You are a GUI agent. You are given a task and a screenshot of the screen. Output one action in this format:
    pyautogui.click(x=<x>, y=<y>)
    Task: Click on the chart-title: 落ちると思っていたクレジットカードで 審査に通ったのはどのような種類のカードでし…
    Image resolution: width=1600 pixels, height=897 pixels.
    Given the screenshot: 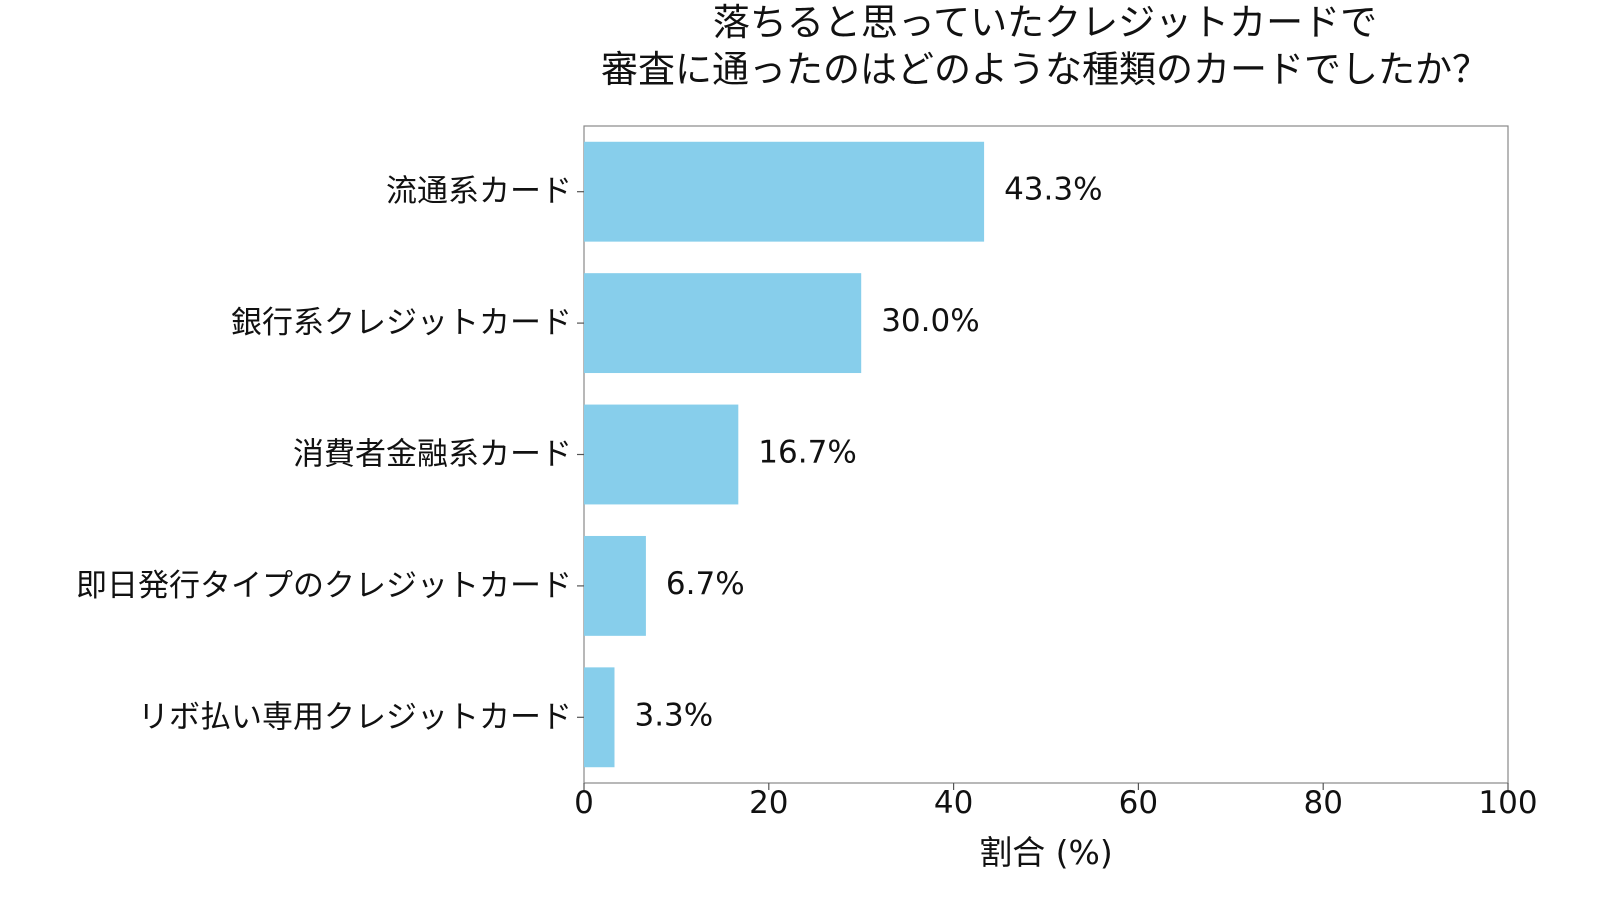 What is the action you would take?
    pyautogui.click(x=1045, y=46)
    